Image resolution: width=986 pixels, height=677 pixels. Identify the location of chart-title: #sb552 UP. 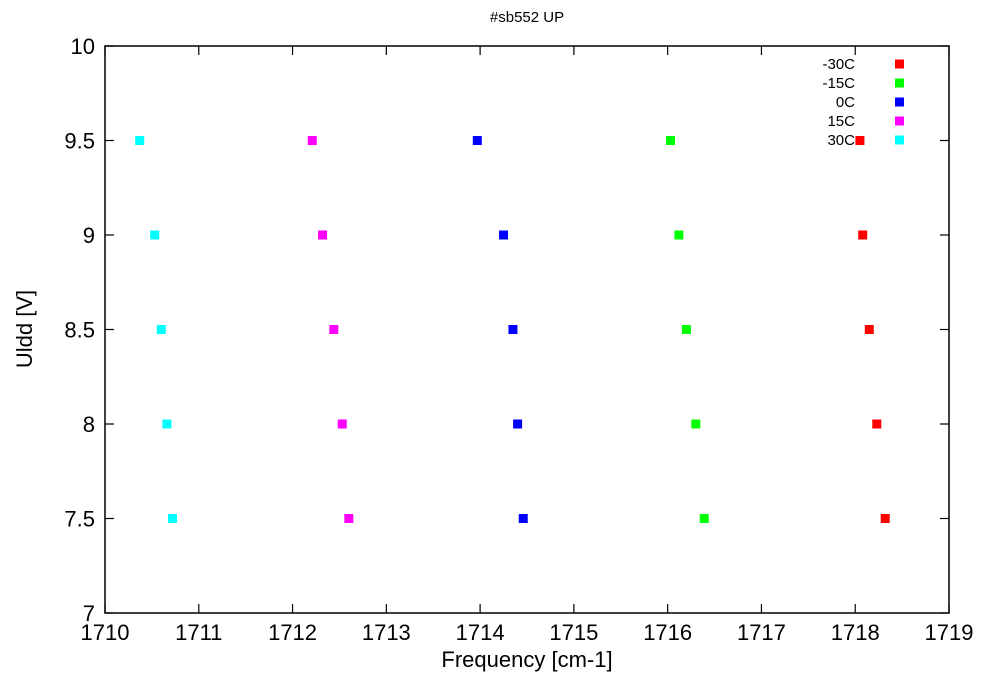
(527, 17).